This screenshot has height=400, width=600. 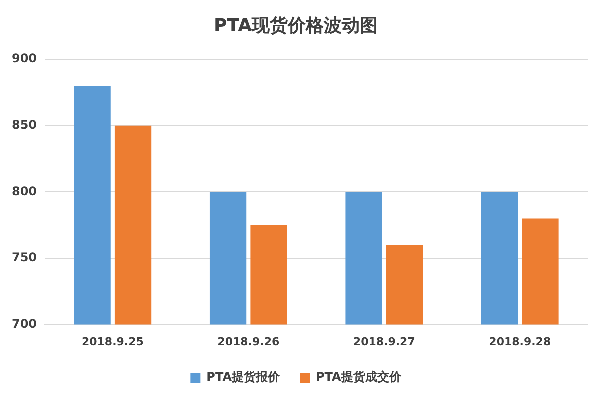 I want to click on chart-title: PTA现货价格波动图, so click(x=296, y=25).